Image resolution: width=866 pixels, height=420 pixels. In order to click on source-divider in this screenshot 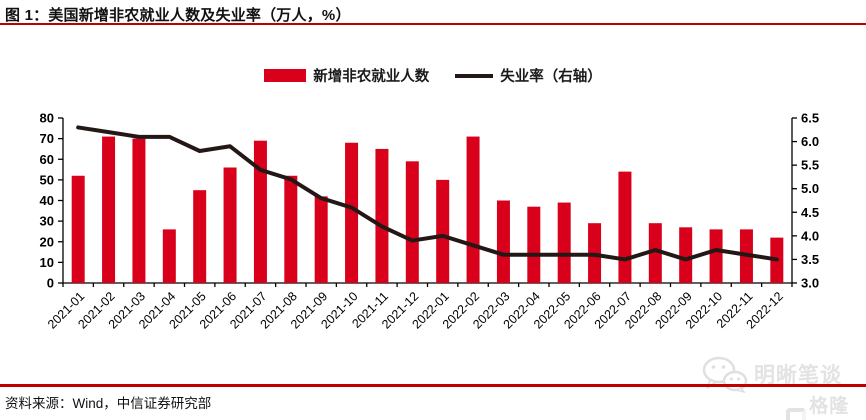, I will do `click(433, 385)`.